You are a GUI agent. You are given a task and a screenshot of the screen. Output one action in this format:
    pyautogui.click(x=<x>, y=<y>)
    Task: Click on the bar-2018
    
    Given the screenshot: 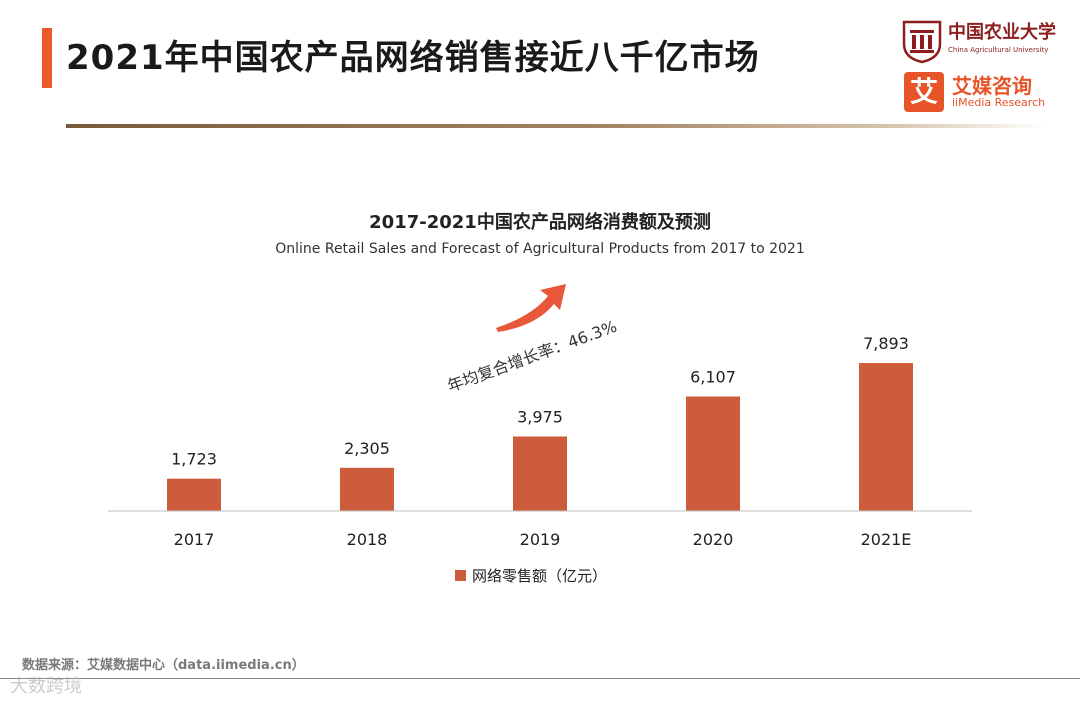 What is the action you would take?
    pyautogui.click(x=367, y=489)
    